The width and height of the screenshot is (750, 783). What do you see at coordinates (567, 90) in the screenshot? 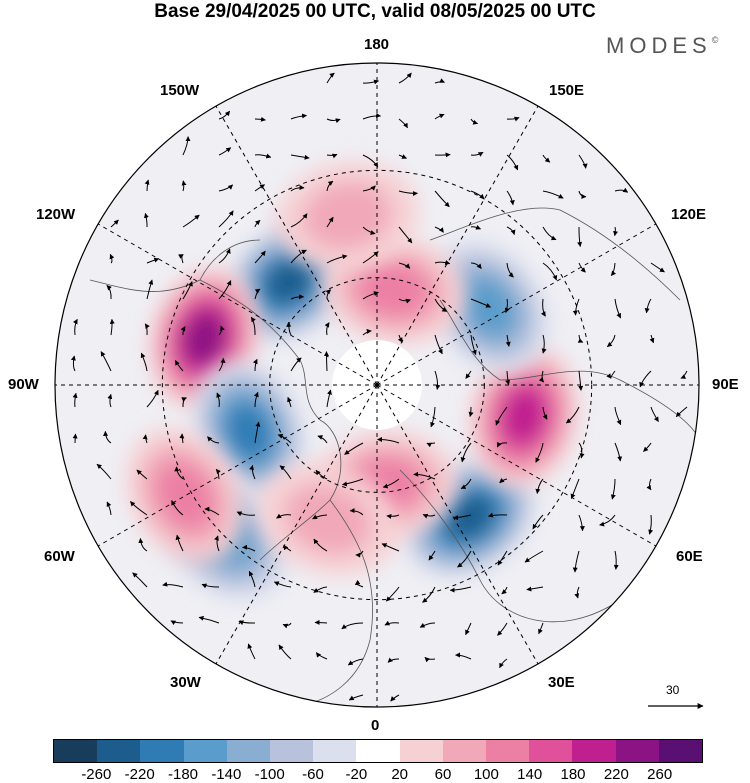
I see `lon-label-150e: 150E` at bounding box center [567, 90].